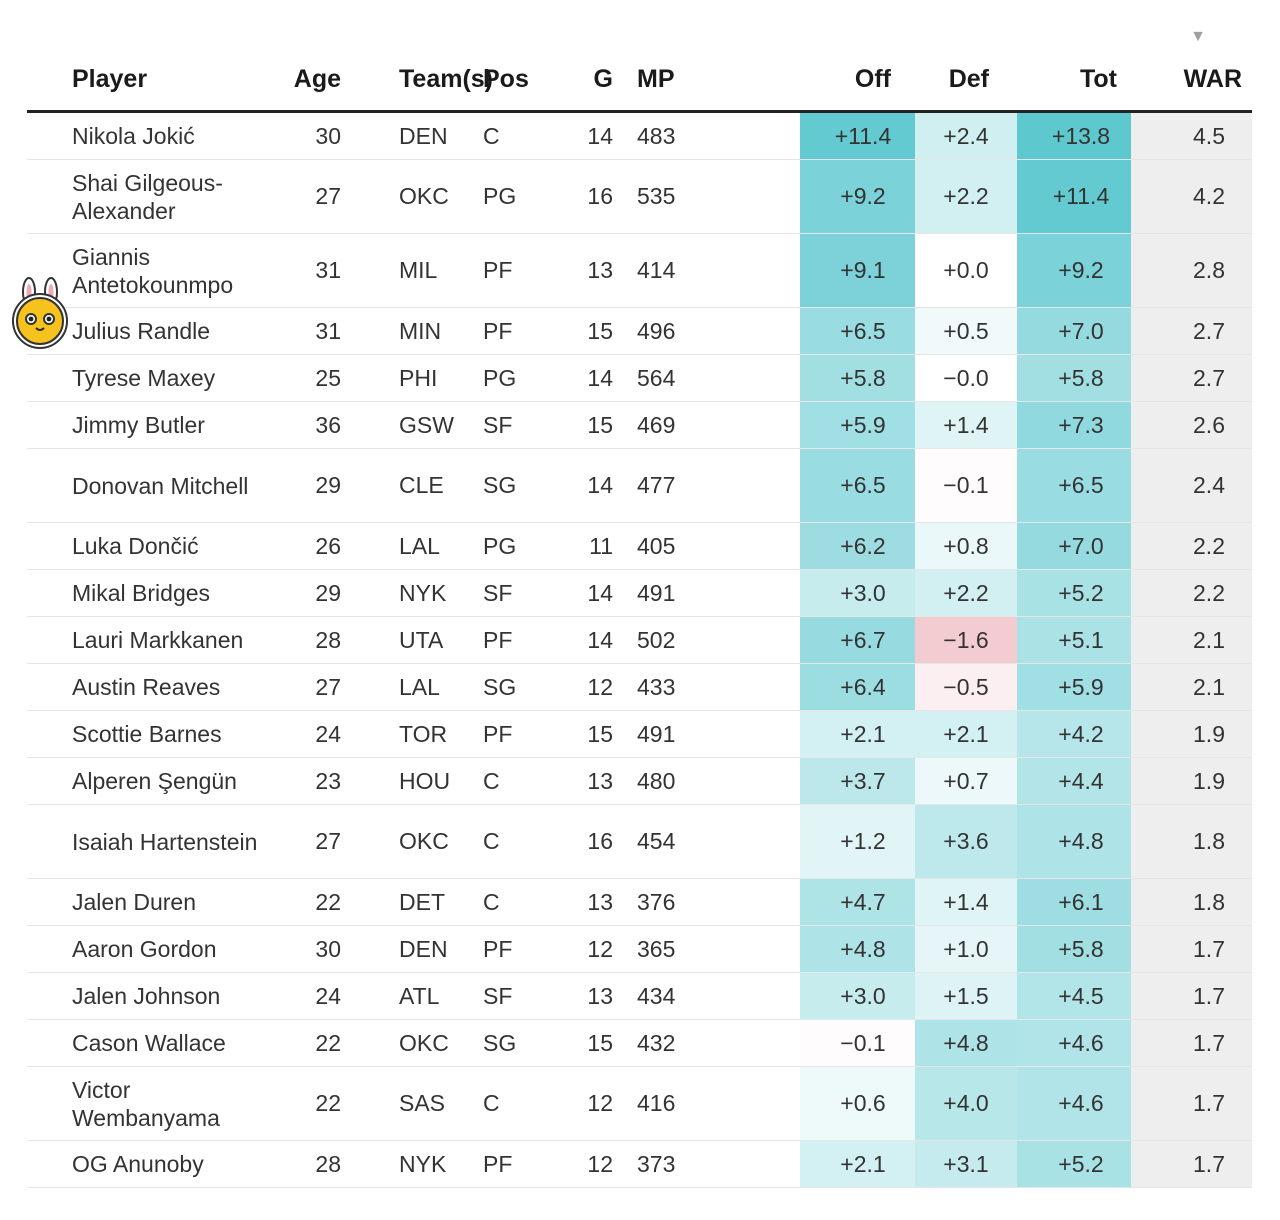 The width and height of the screenshot is (1280, 1220). I want to click on table-row: Jimmy Butler 36 GSW SF 15 469 +5.9 +1.4 +7.3 2.6, so click(639, 425).